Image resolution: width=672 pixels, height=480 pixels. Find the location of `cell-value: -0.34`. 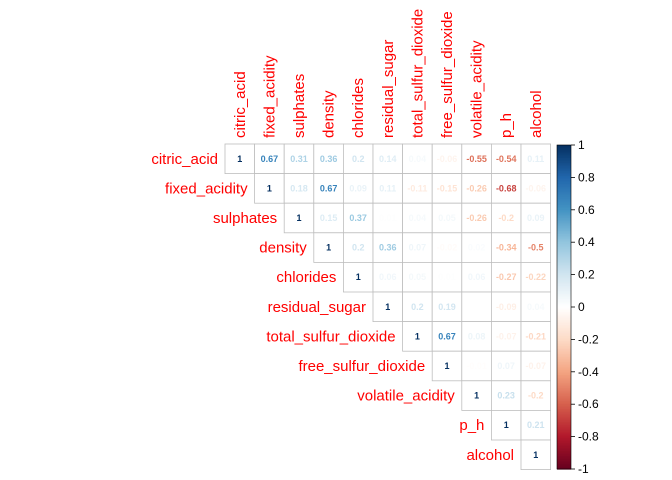

cell-value: -0.34 is located at coordinates (506, 248).